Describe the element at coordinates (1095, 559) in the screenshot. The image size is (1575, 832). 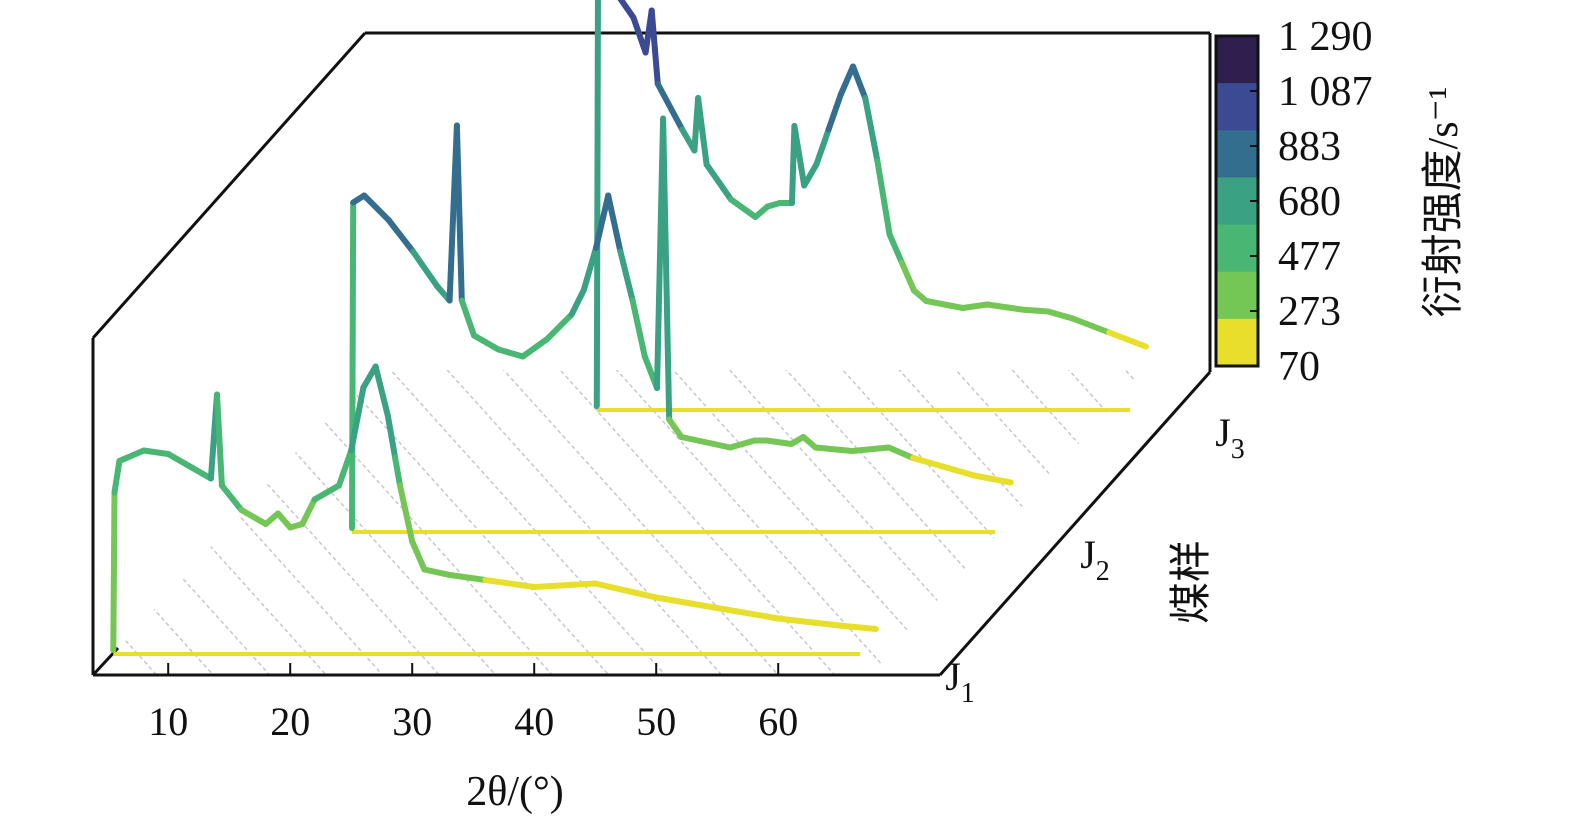
I see `sample-label-J2: J2` at that location.